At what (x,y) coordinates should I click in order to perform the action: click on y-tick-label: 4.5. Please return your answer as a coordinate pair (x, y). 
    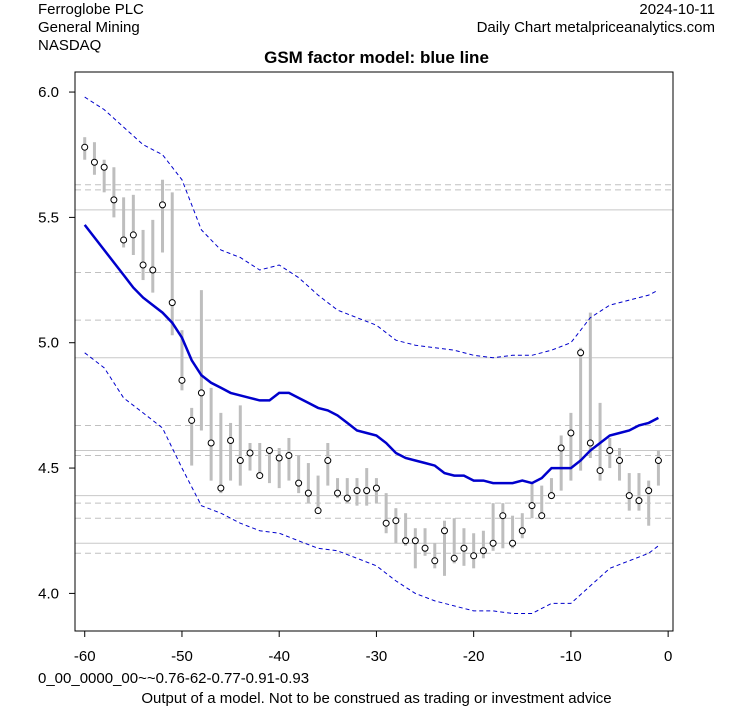
    Looking at the image, I should click on (48, 468).